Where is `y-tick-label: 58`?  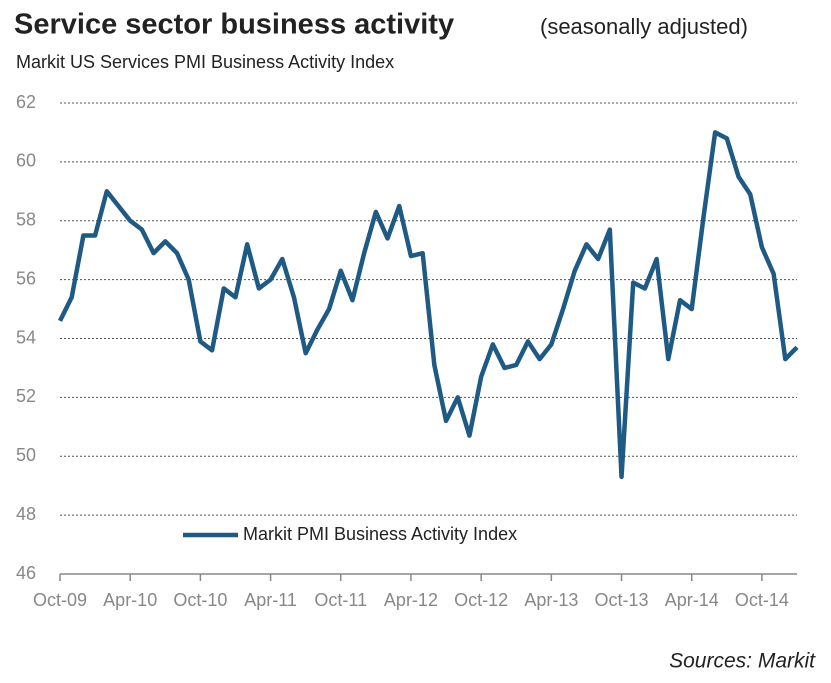 y-tick-label: 58 is located at coordinates (26, 220).